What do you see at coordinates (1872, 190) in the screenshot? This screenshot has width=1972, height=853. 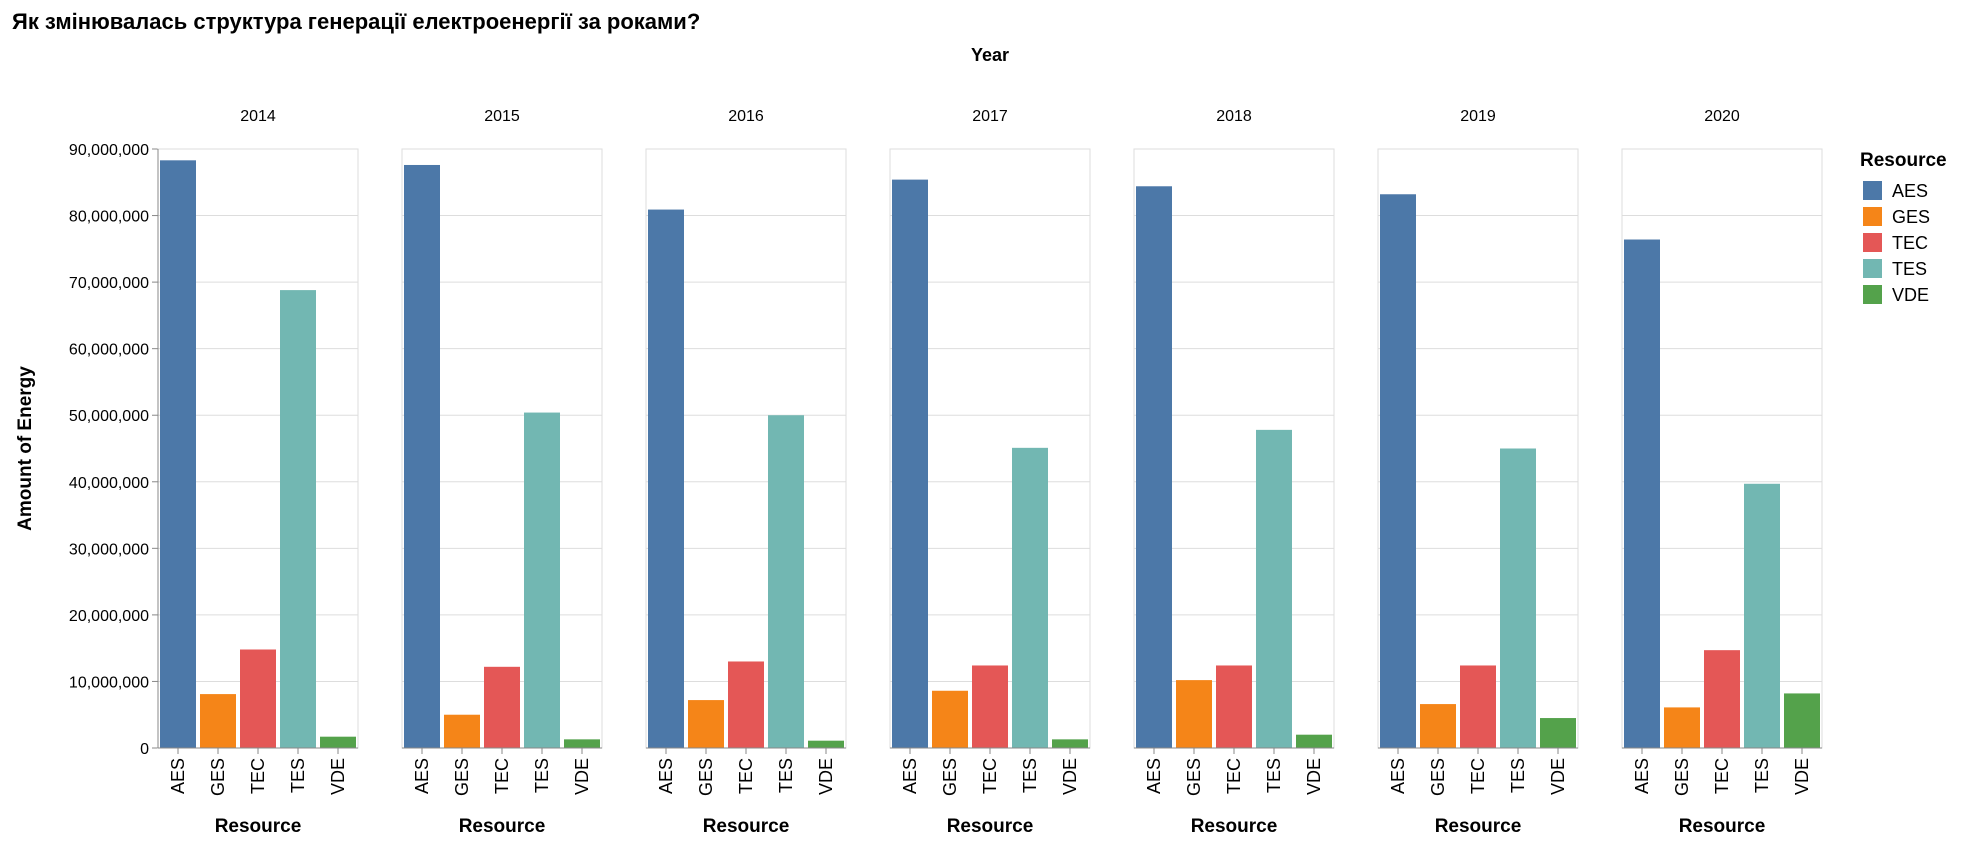 I see `legend-swatch-AES` at bounding box center [1872, 190].